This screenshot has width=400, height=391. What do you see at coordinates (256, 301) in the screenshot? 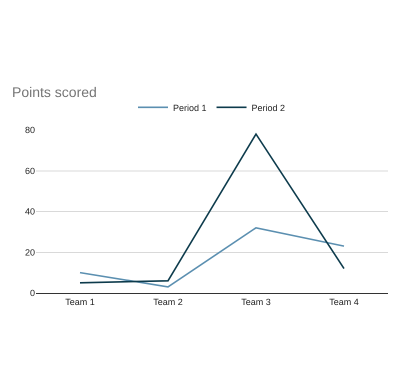
I see `x-tick-label: Team 3` at bounding box center [256, 301].